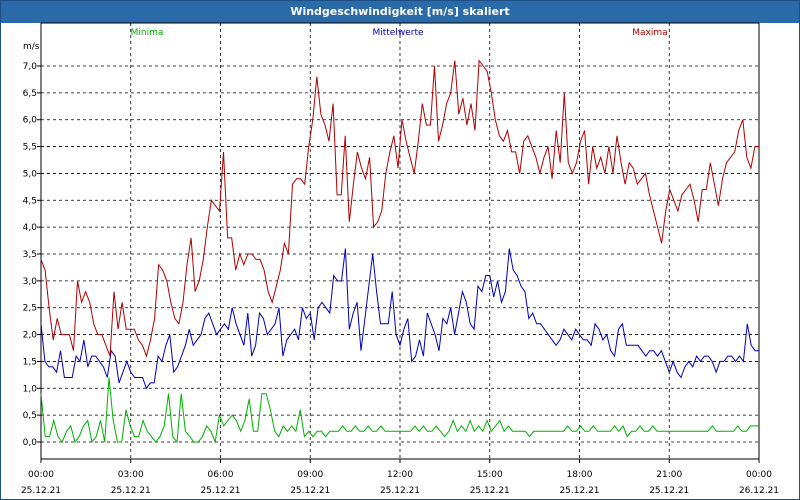 The width and height of the screenshot is (800, 500). Describe the element at coordinates (490, 475) in the screenshot. I see `x-tick-time: 15:00` at that location.